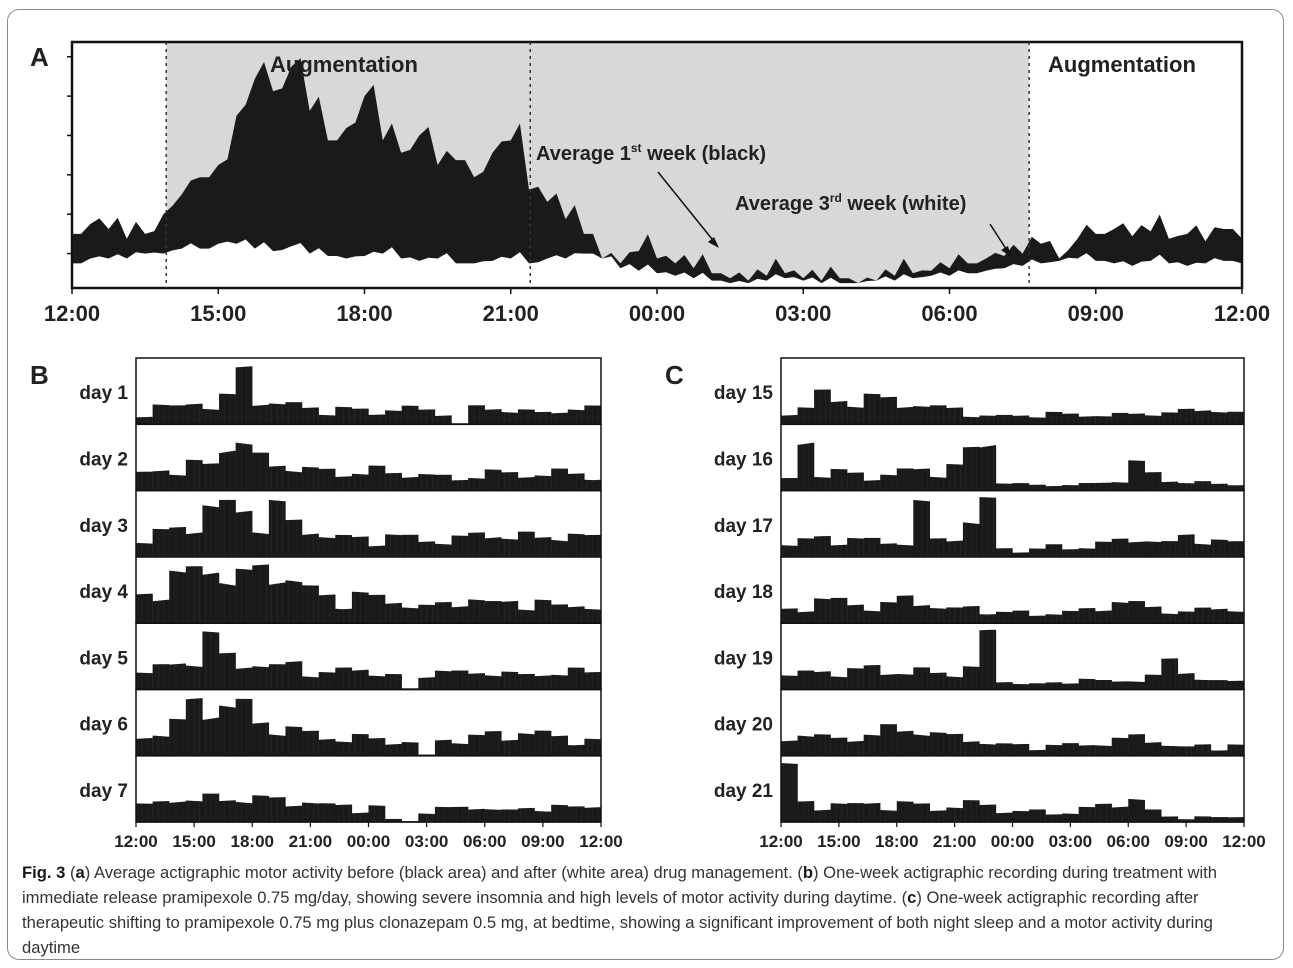 This screenshot has width=1293, height=968. I want to click on panel-a-x-tick-label-2: 18:00, so click(364, 313).